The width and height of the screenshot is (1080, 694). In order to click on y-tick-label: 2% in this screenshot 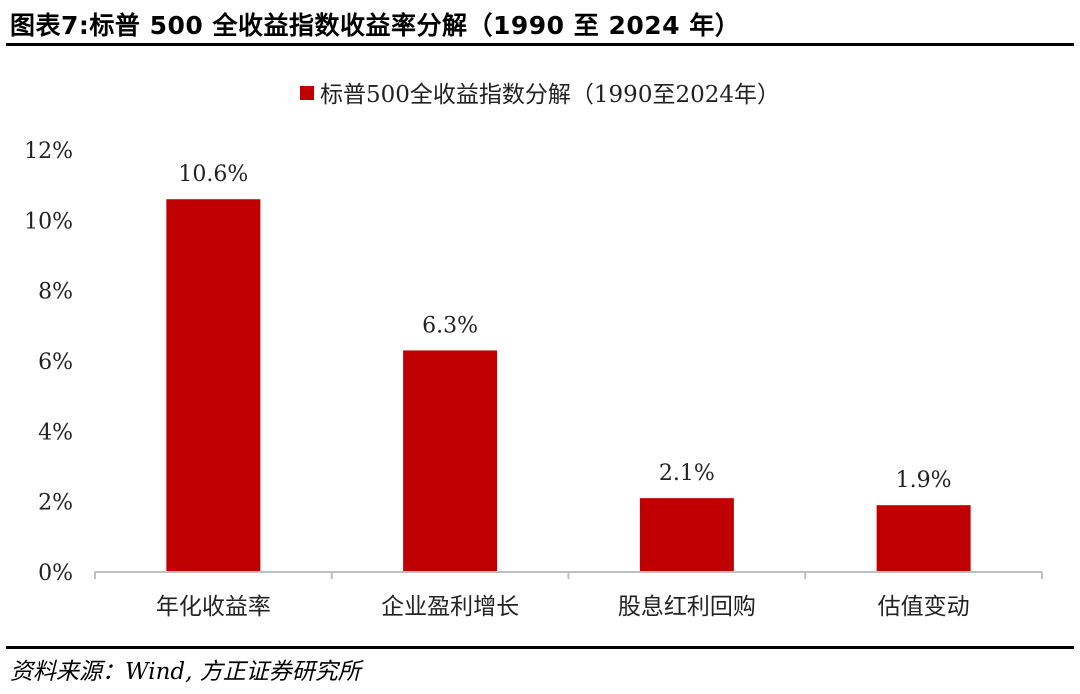, I will do `click(55, 503)`.